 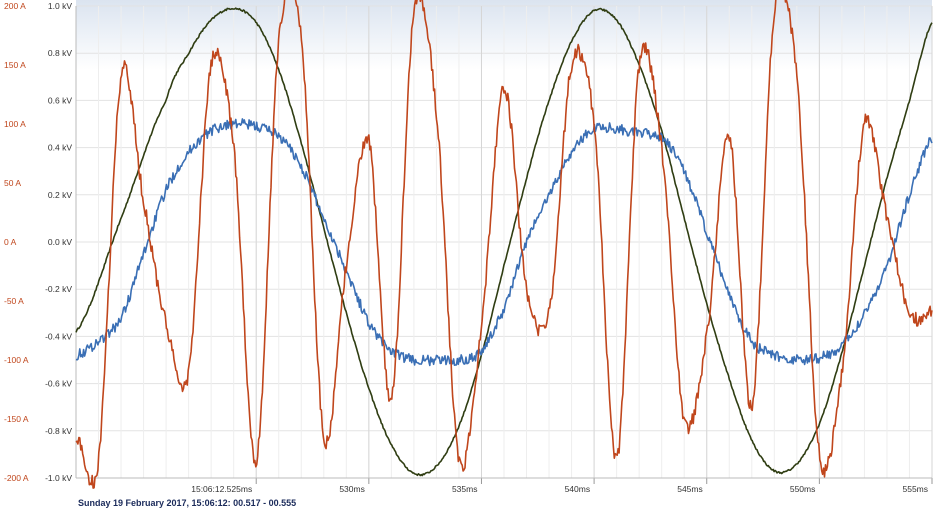 I want to click on voltage-tick-label: 0.4 kV, so click(x=60, y=148).